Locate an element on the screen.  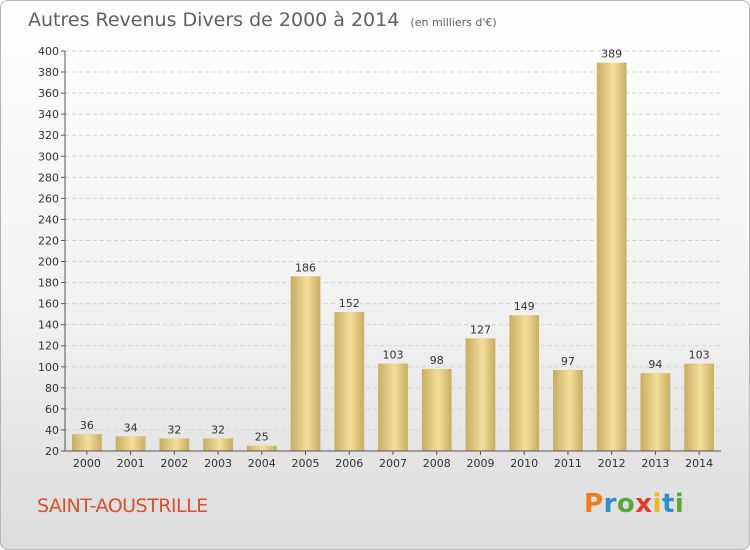
x-tick-label: 2007 is located at coordinates (393, 463).